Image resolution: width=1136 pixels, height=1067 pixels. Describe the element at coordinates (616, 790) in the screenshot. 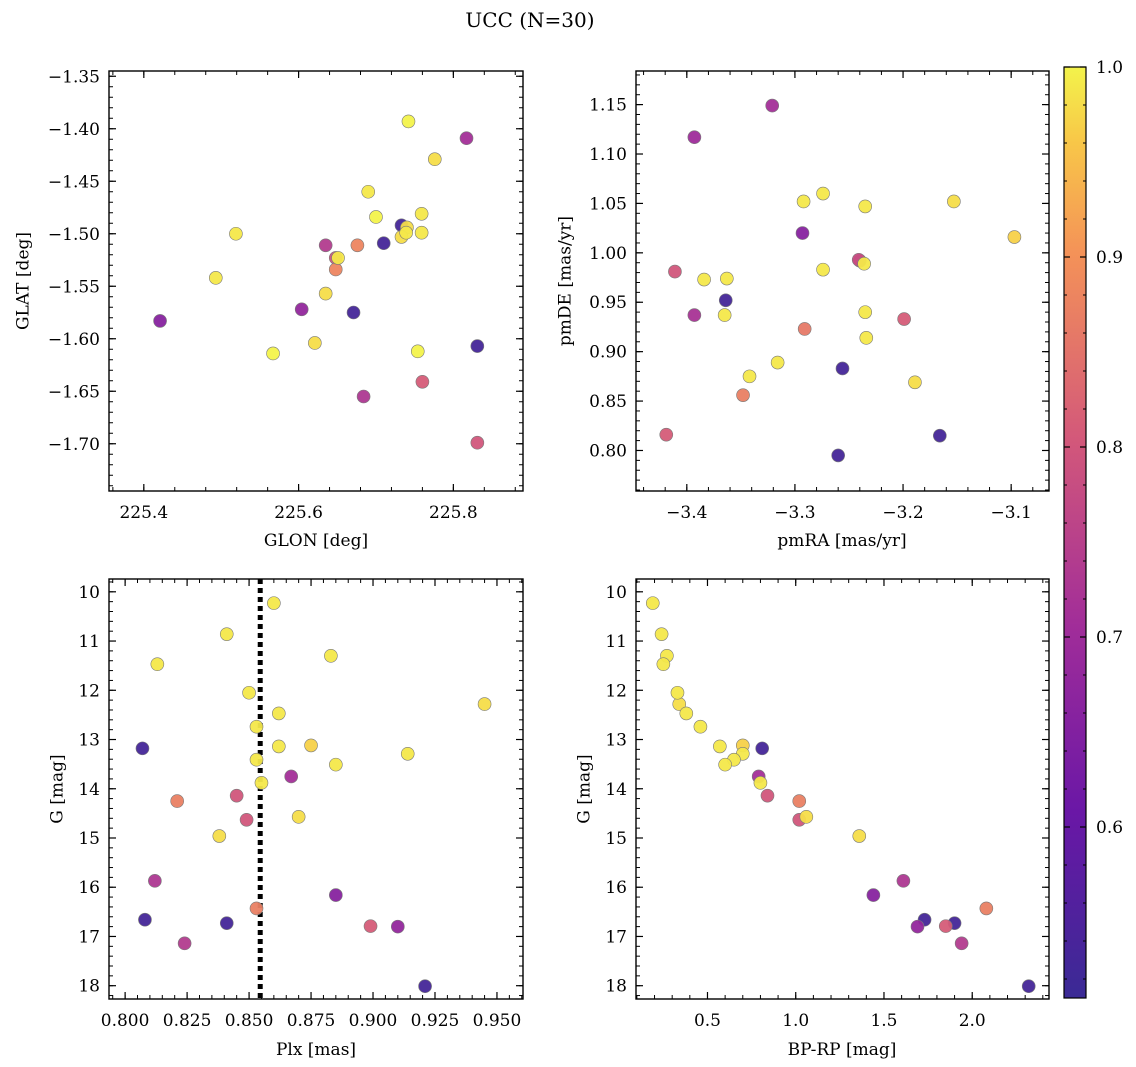

I see `y-tick-label: 14` at that location.